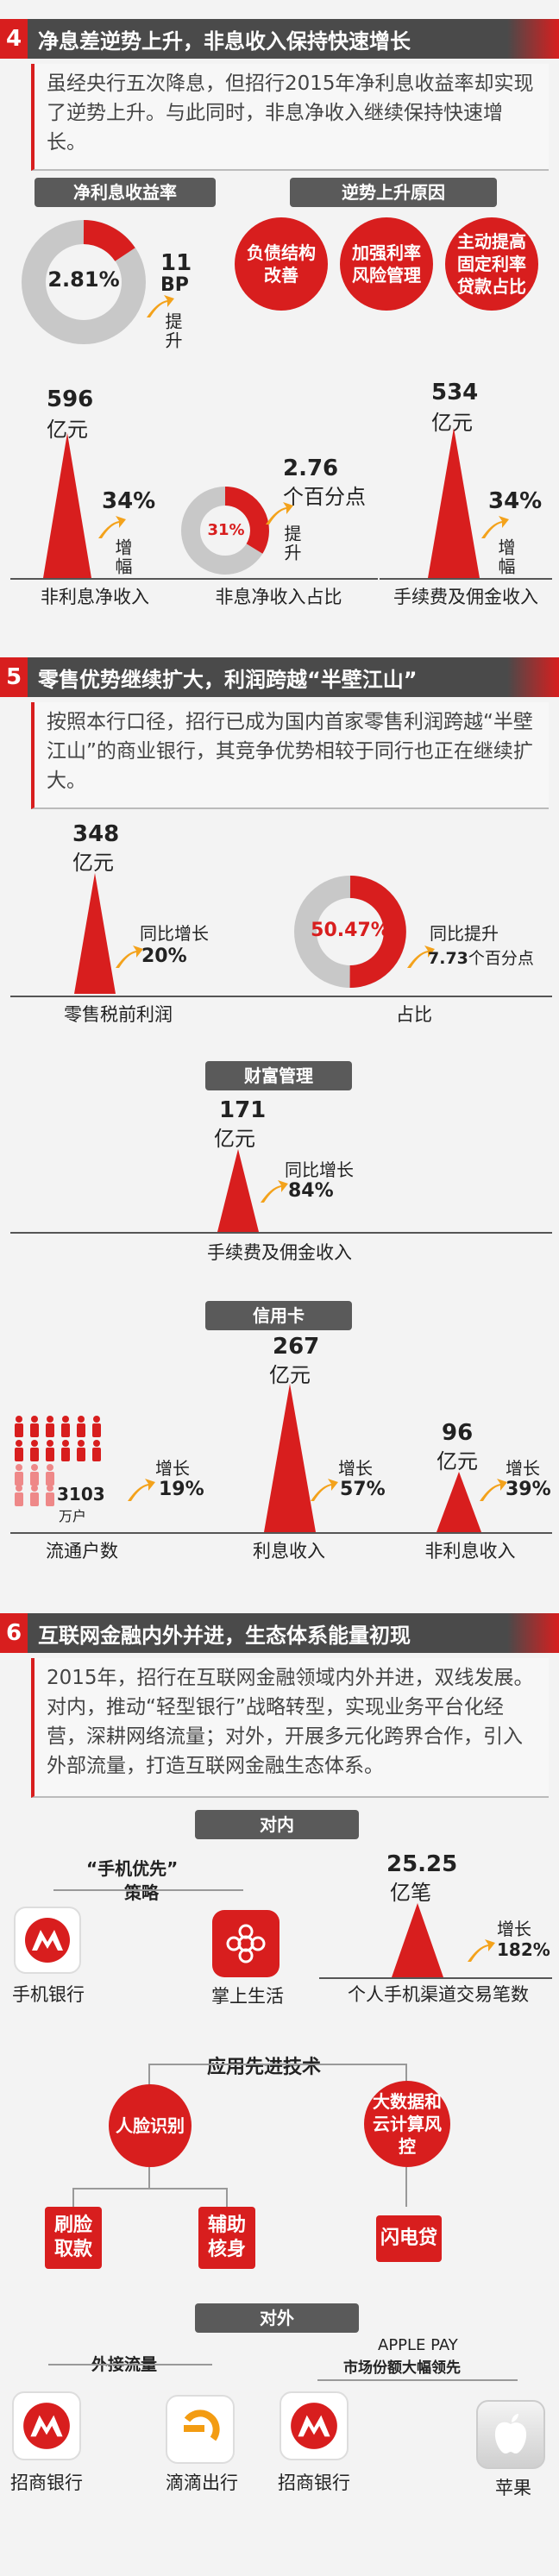 The height and width of the screenshot is (2576, 559). What do you see at coordinates (465, 597) in the screenshot?
I see `fee-label: 手续费及佣金收入` at bounding box center [465, 597].